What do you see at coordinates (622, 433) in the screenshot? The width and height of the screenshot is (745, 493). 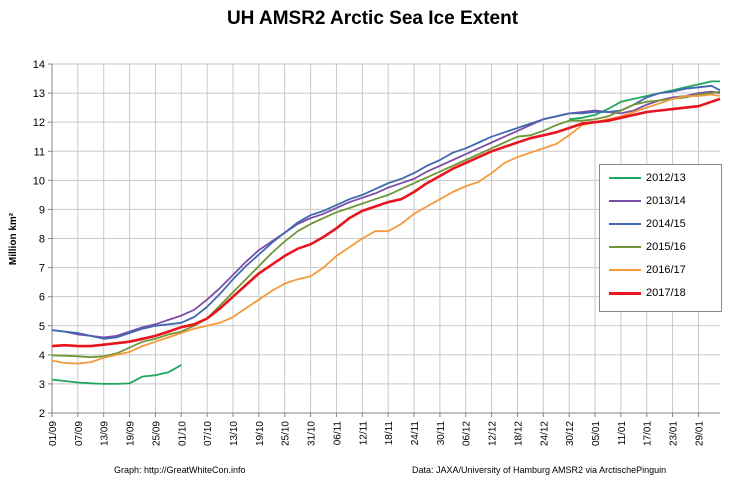 I see `x-tick-label: 11/01` at bounding box center [622, 433].